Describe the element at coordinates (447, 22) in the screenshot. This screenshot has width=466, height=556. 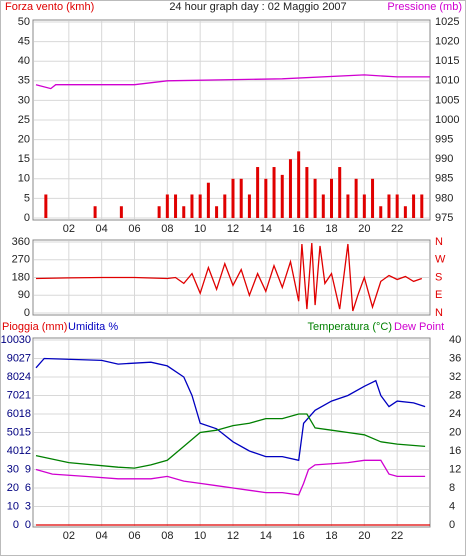
I see `y2-tick-label: 1025` at that location.